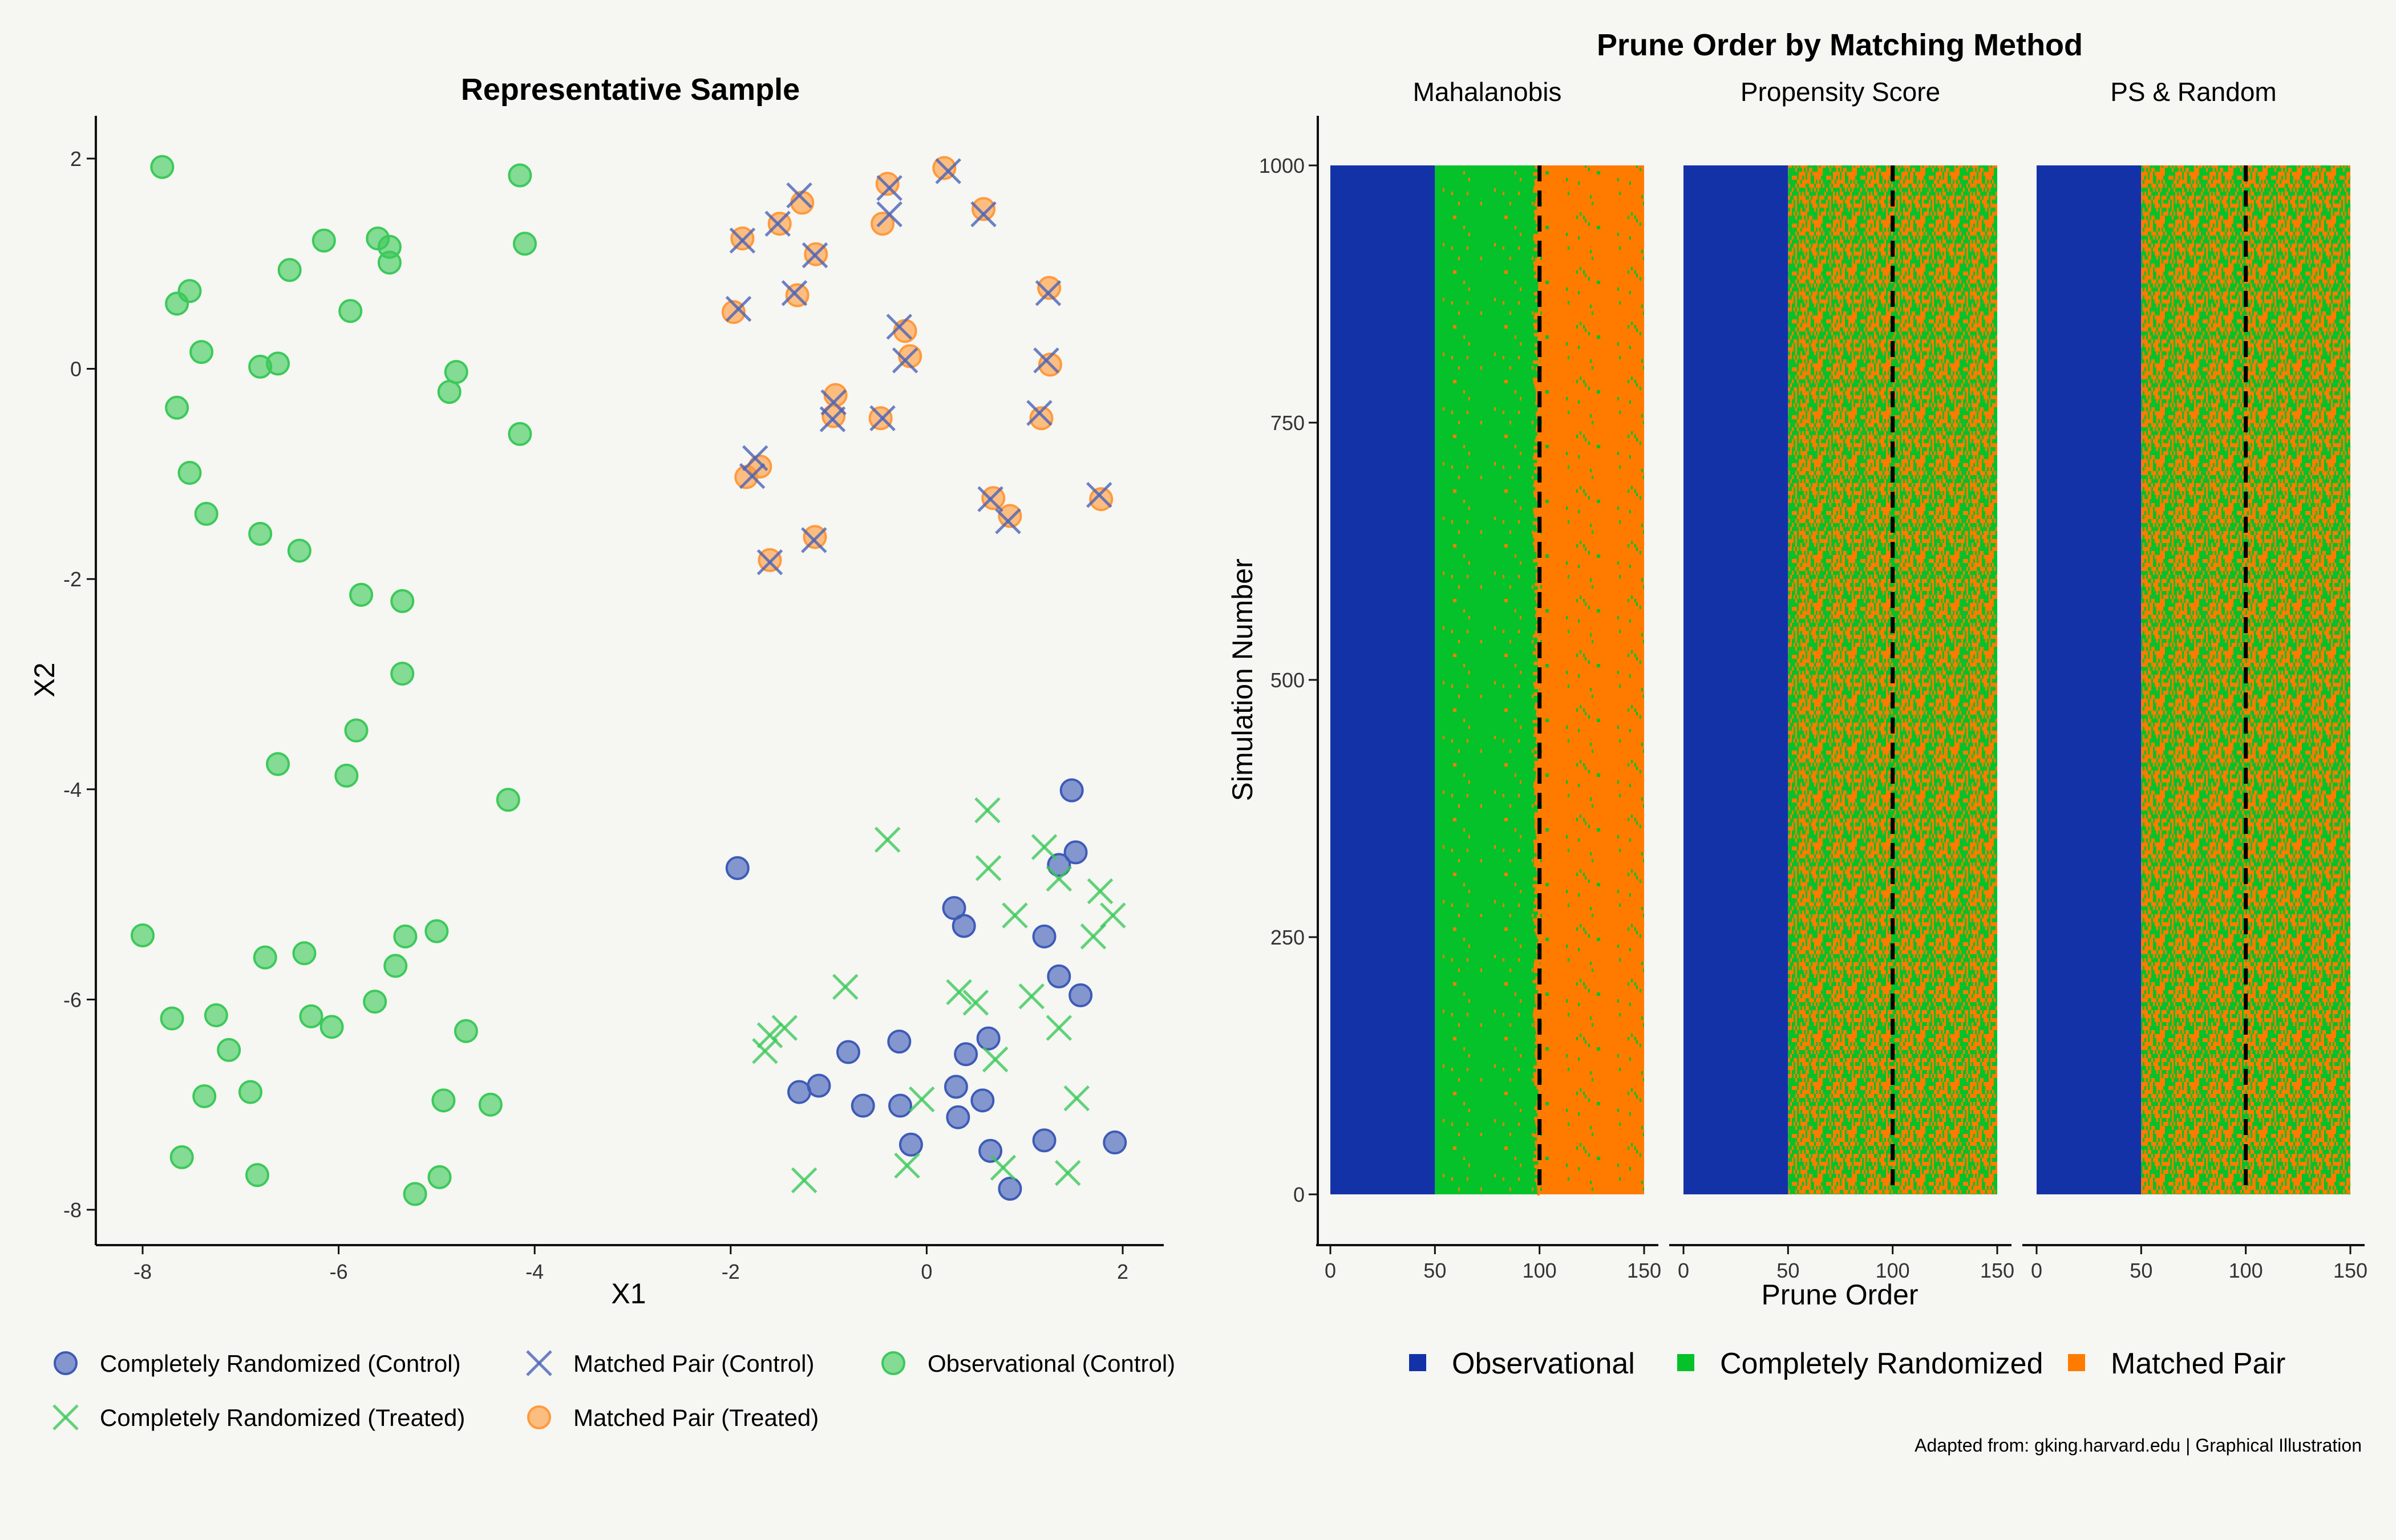 The image size is (2396, 1540). I want to click on legend-x-key, so click(65, 1417).